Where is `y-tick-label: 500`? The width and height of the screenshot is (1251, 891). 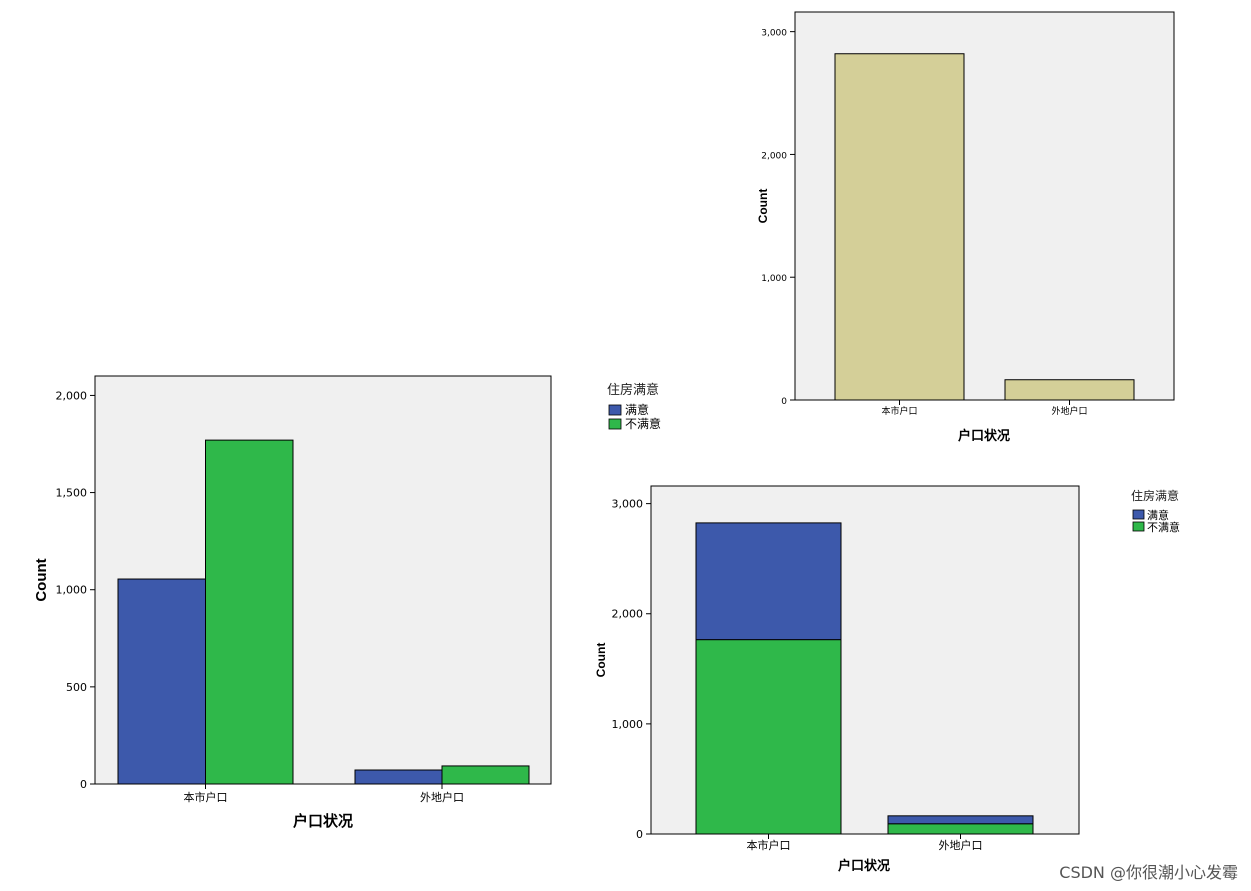 y-tick-label: 500 is located at coordinates (76, 687).